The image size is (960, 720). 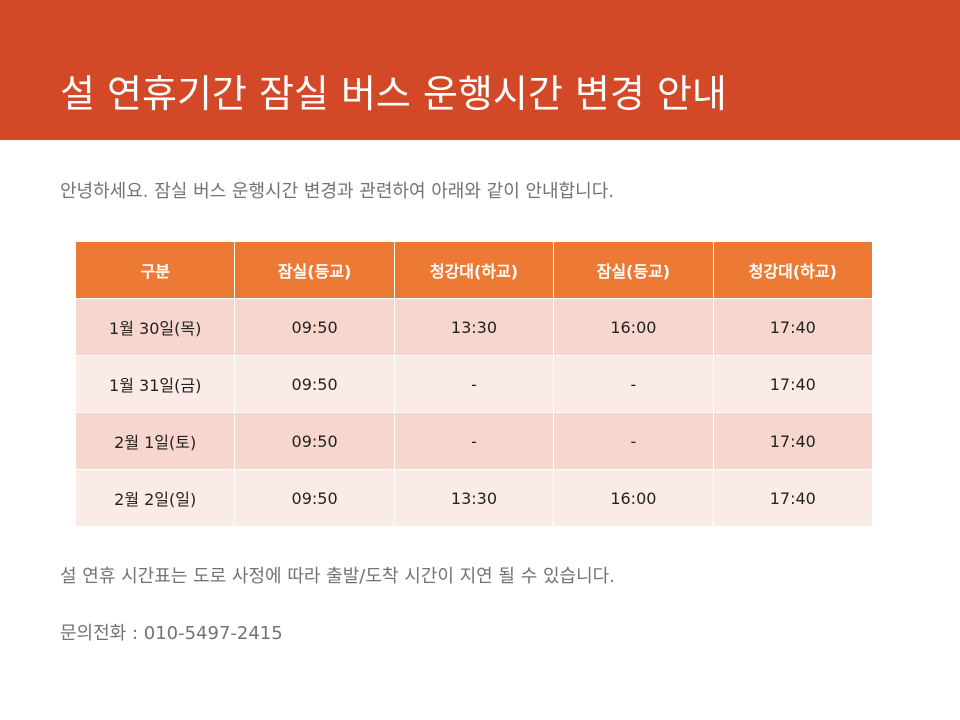 What do you see at coordinates (314, 270) in the screenshot?
I see `column-header-jamsil-departure-1: 잠실(등교)` at bounding box center [314, 270].